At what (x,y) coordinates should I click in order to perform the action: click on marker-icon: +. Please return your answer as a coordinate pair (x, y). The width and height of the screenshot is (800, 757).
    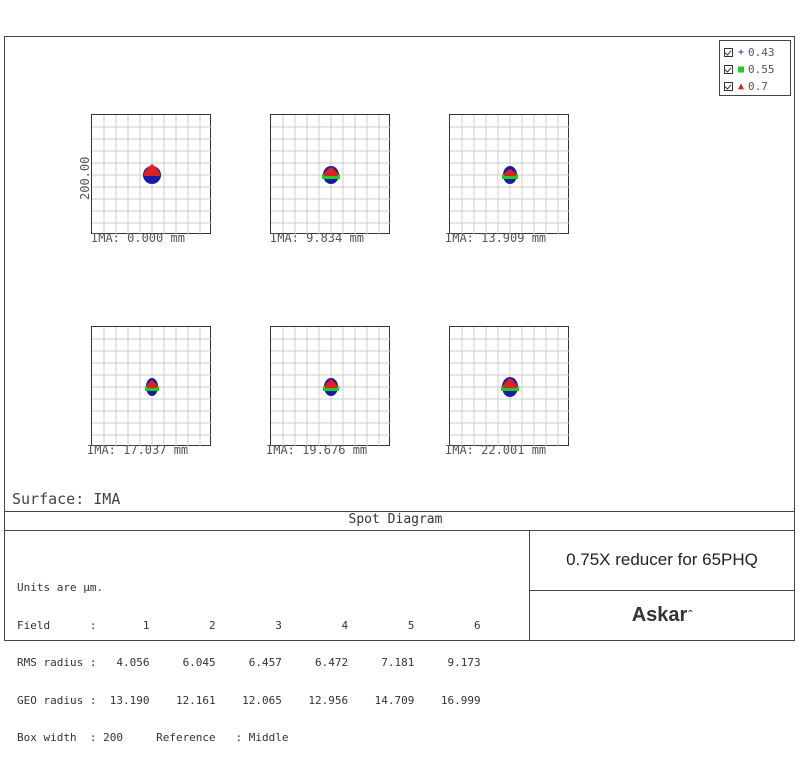
    Looking at the image, I should click on (741, 52).